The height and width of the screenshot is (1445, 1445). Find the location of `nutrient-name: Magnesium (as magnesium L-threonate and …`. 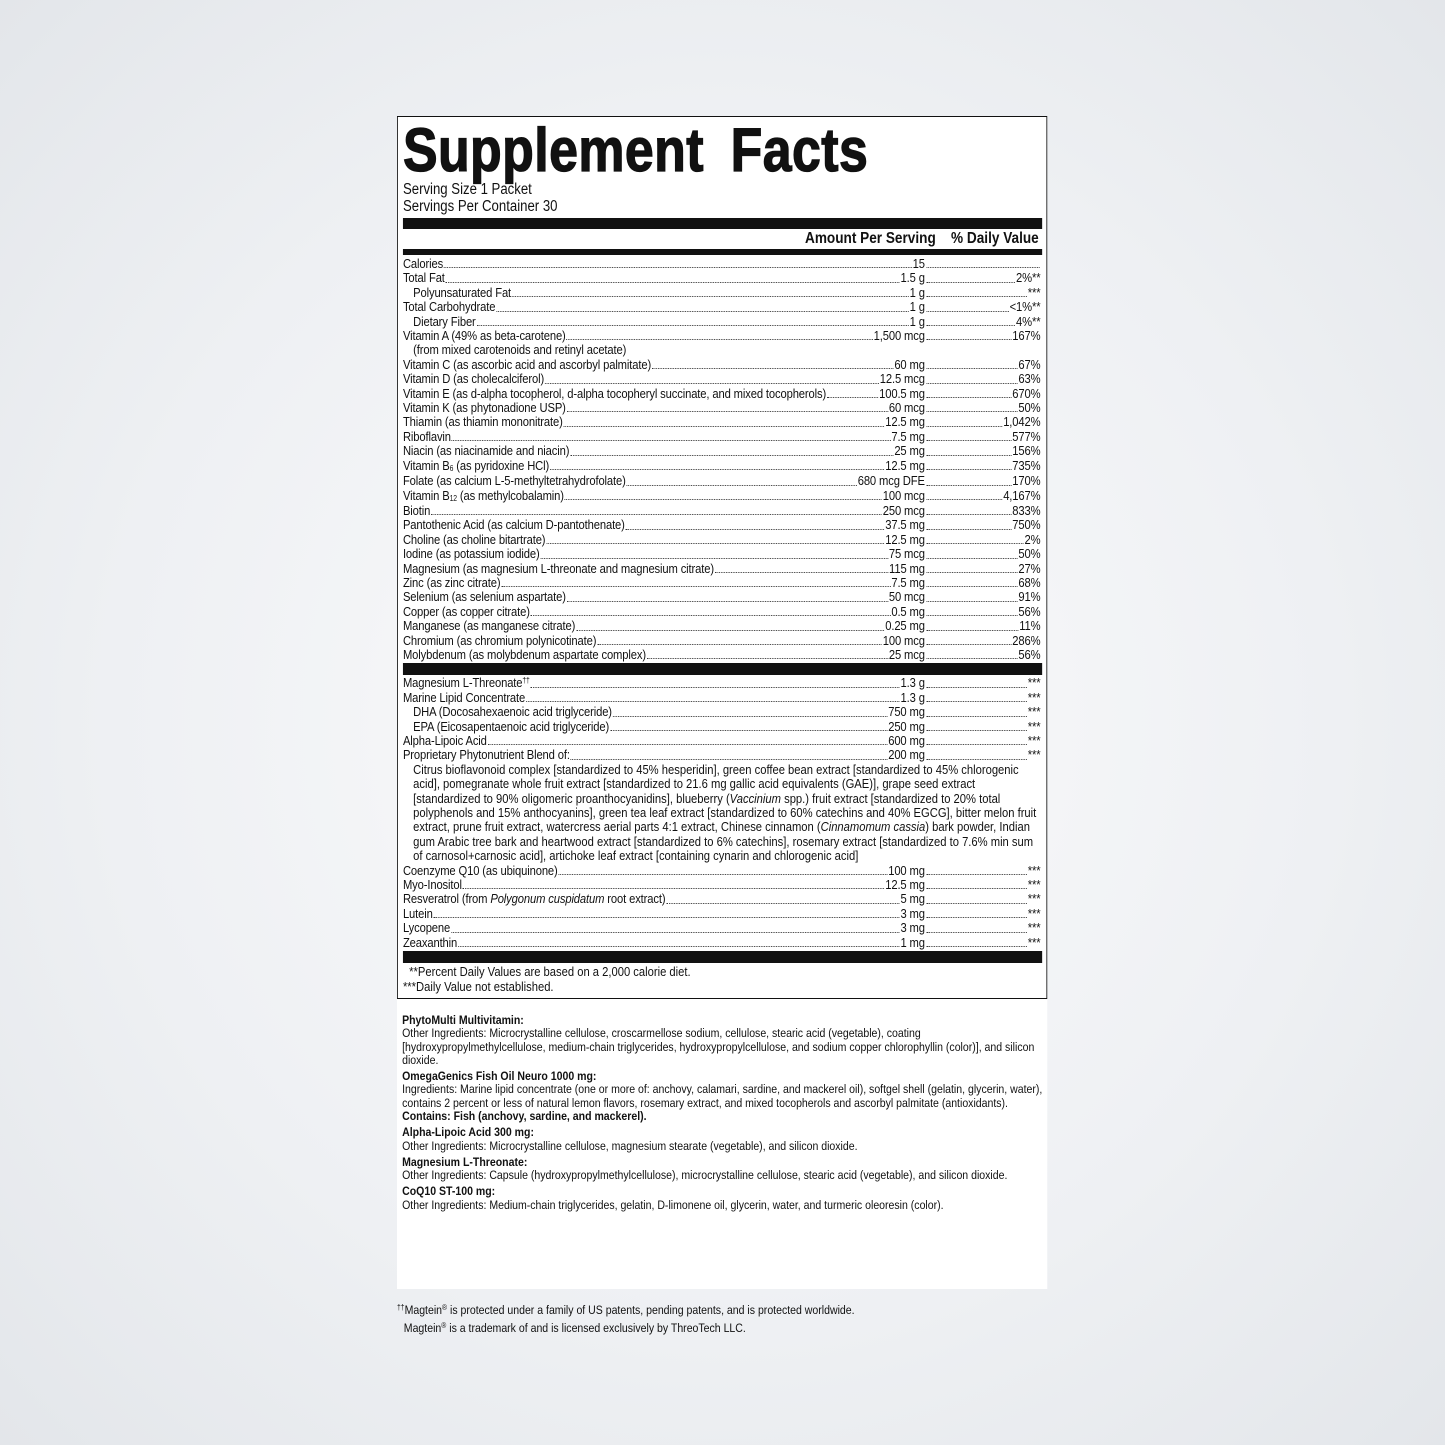

nutrient-name: Magnesium (as magnesium L-threonate and … is located at coordinates (558, 568).